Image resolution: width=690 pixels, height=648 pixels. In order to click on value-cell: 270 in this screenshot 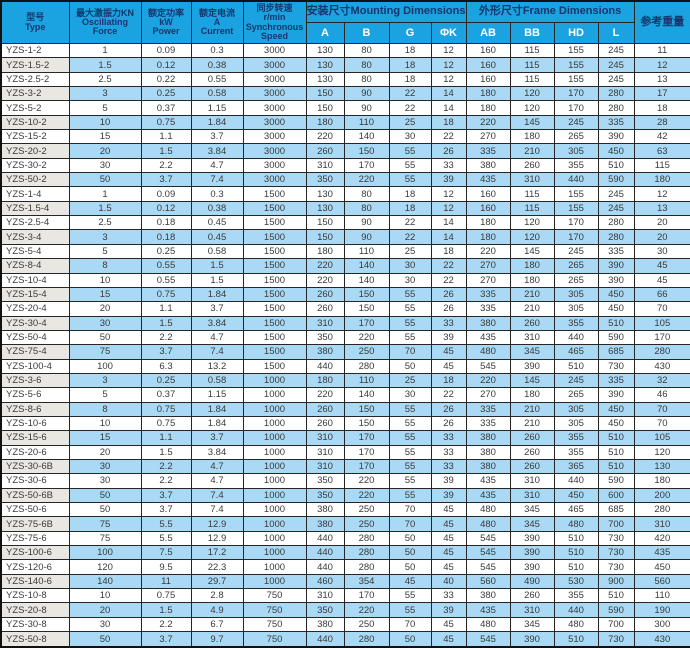, I will do `click(488, 137)`.